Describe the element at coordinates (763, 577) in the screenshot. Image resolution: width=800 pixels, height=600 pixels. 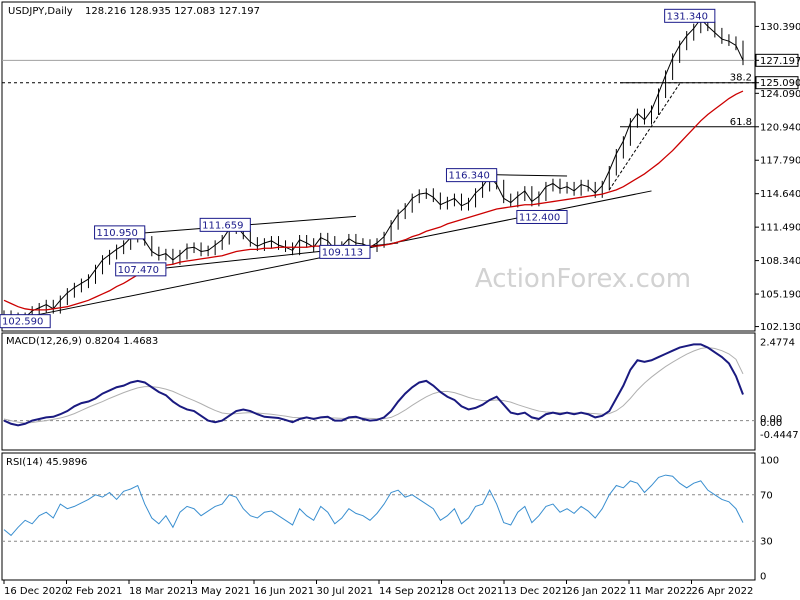
I see `rsi-y-tick-label: 0` at that location.